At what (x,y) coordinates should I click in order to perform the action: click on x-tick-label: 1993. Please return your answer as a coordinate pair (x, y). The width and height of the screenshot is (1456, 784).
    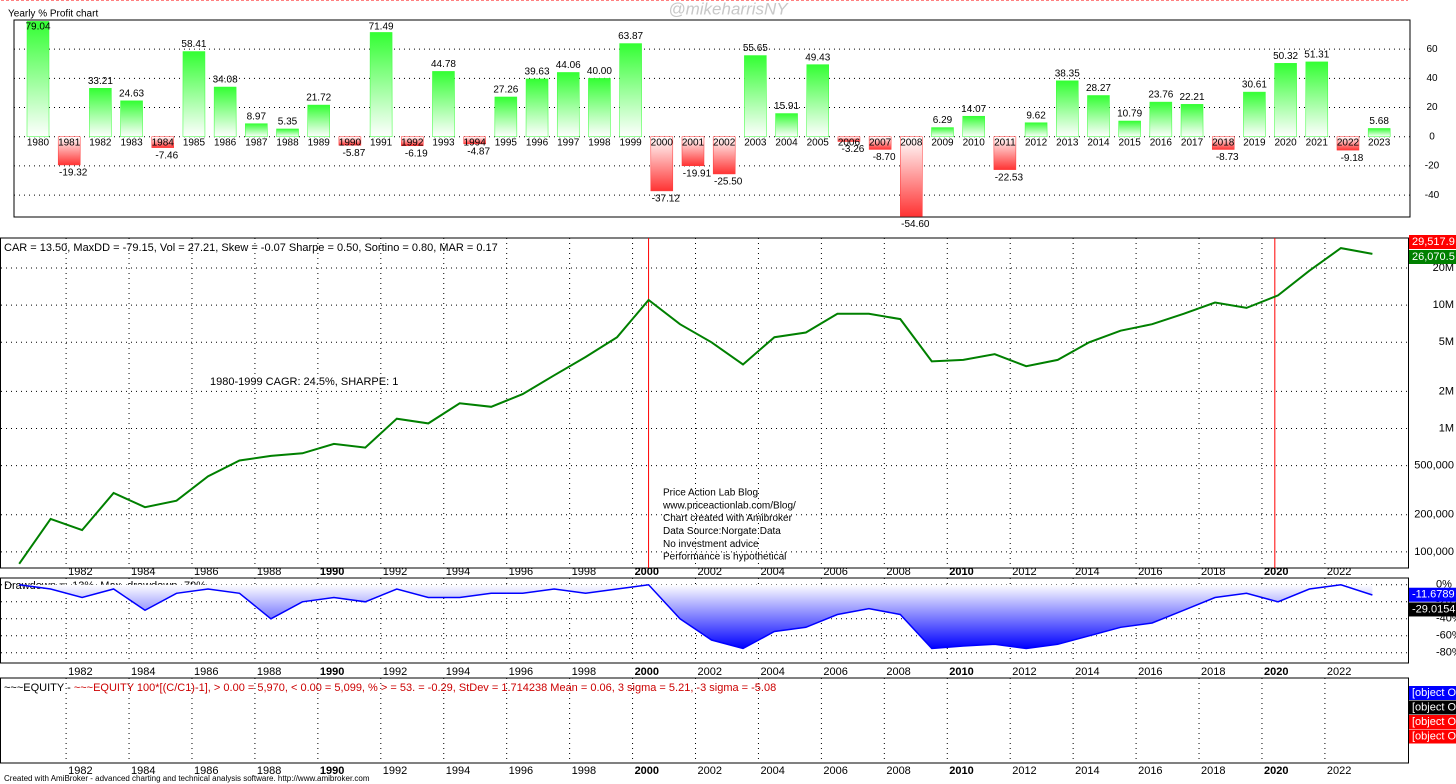
    Looking at the image, I should click on (443, 142).